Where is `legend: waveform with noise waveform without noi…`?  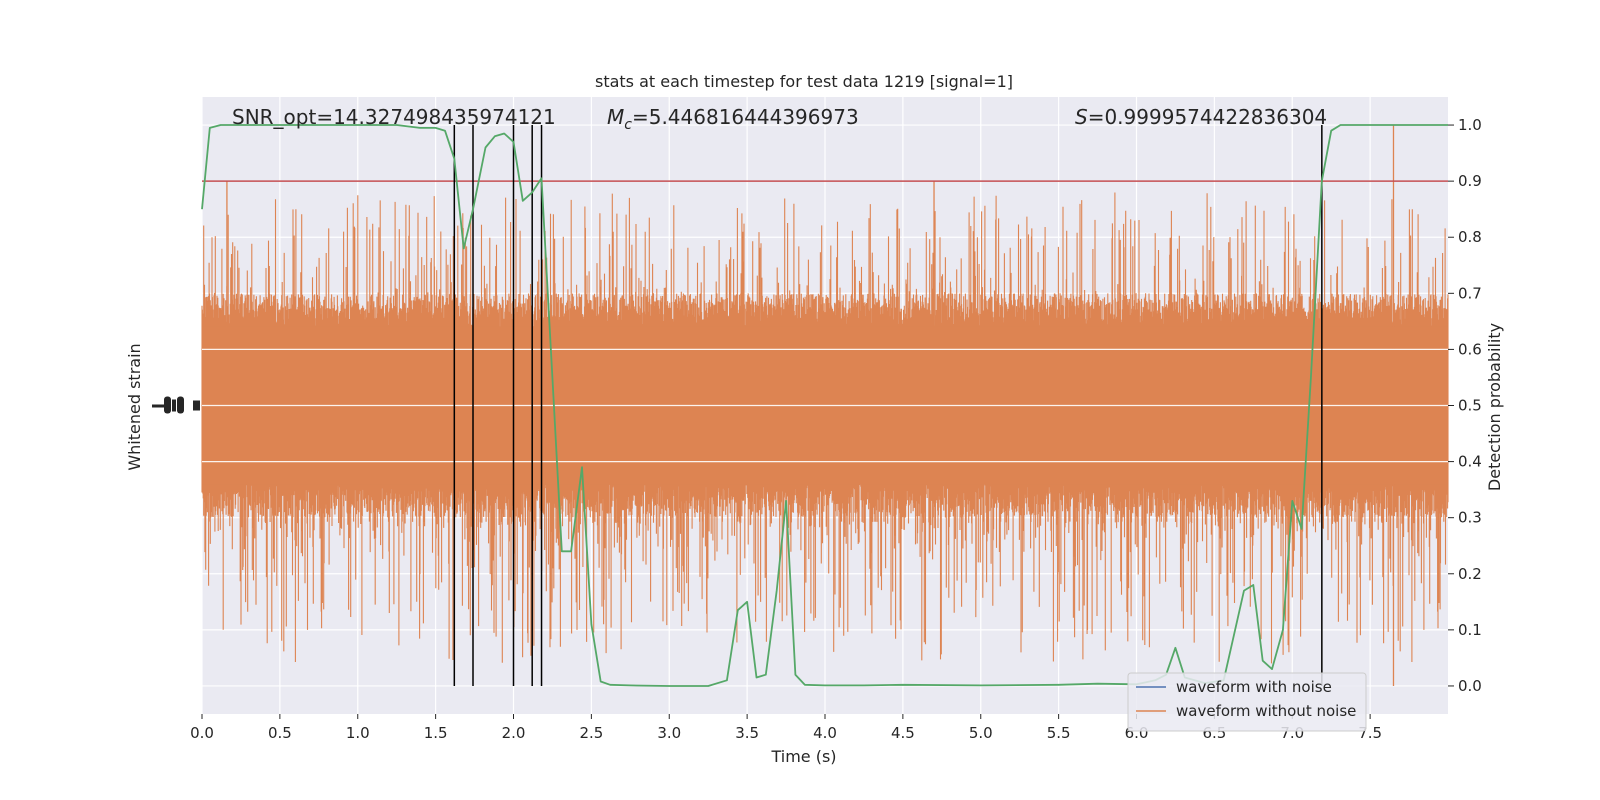
legend: waveform with noise waveform without noi… is located at coordinates (1247, 702).